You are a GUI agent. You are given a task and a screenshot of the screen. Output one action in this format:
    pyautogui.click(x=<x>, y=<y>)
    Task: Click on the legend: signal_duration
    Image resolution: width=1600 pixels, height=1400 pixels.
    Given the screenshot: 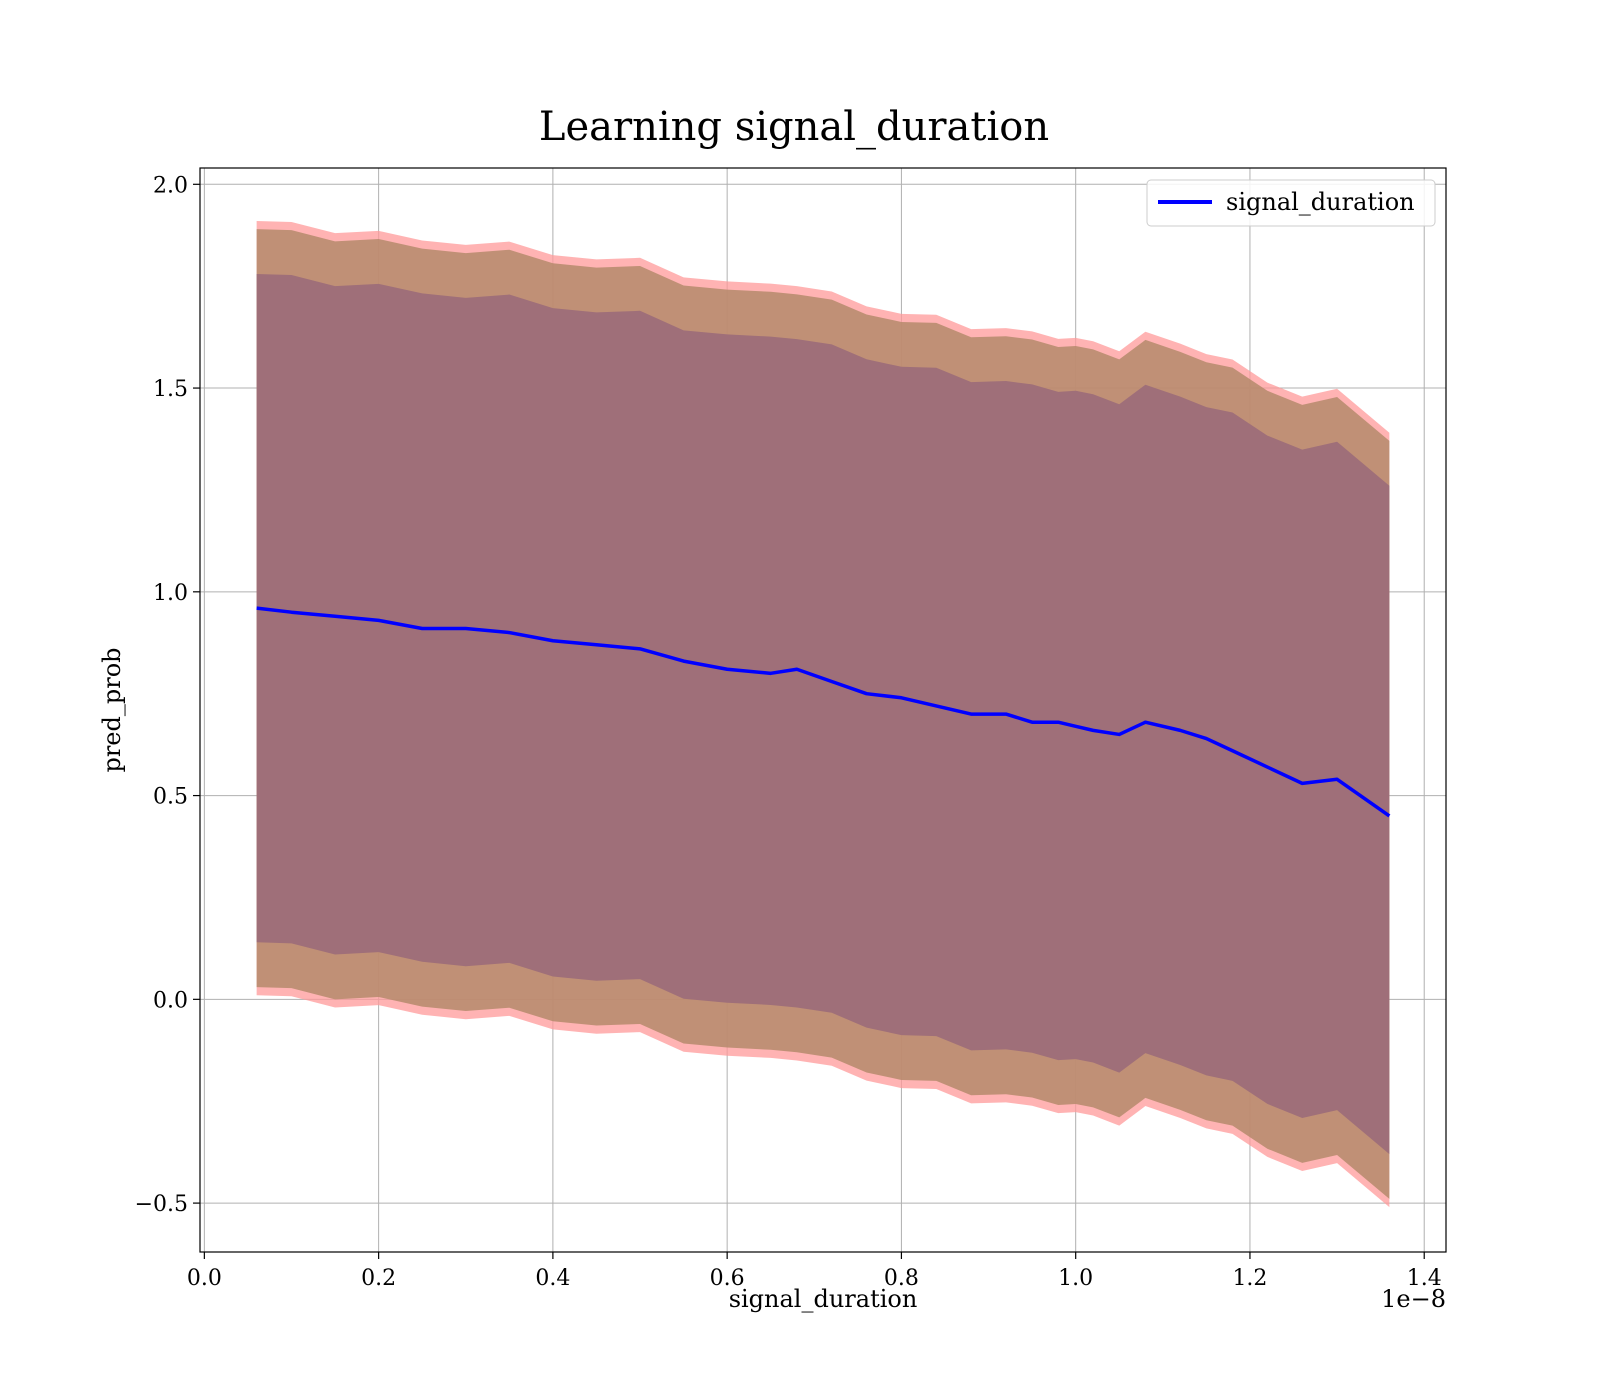 What is the action you would take?
    pyautogui.click(x=1291, y=203)
    